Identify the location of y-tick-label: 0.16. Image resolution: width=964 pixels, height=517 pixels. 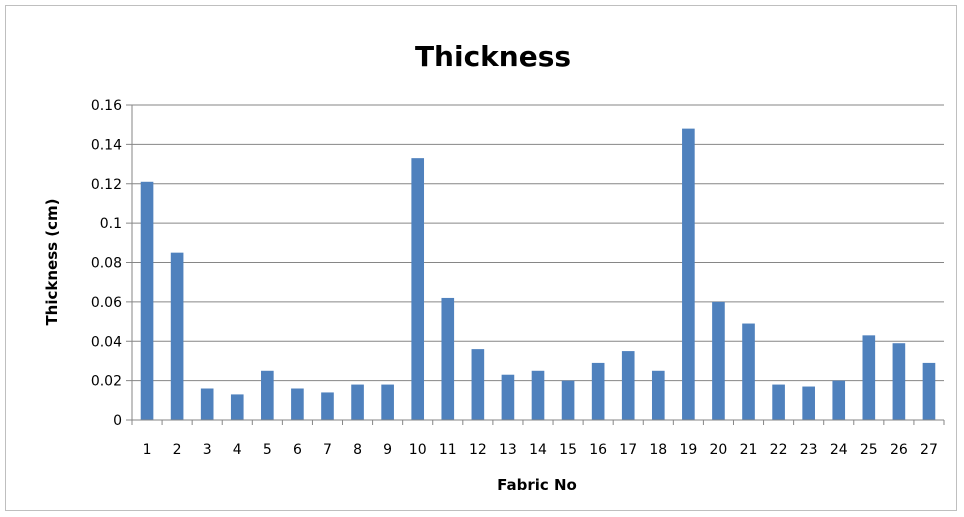
(106, 106).